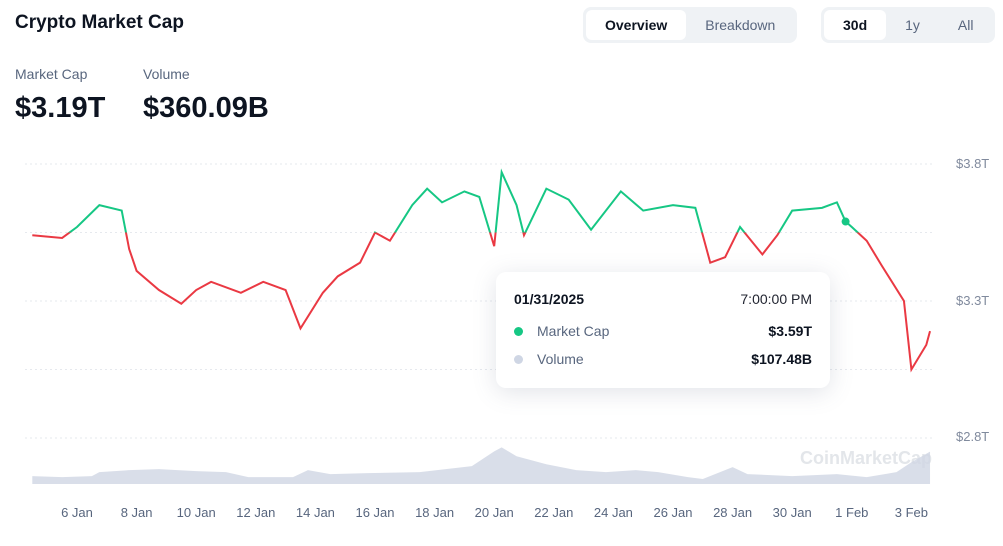 The width and height of the screenshot is (1003, 546). Describe the element at coordinates (256, 512) in the screenshot. I see `x-tick: 12 Jan` at that location.